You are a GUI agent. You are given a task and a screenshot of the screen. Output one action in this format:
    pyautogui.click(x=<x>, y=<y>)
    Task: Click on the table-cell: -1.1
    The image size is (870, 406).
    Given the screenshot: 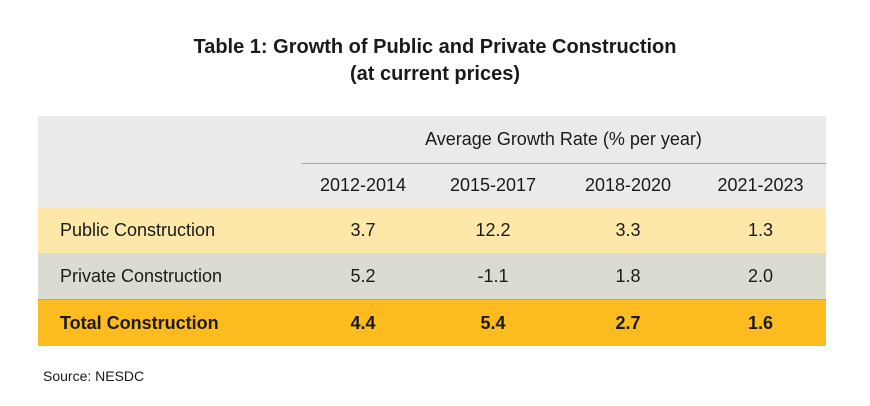 What is the action you would take?
    pyautogui.click(x=493, y=276)
    